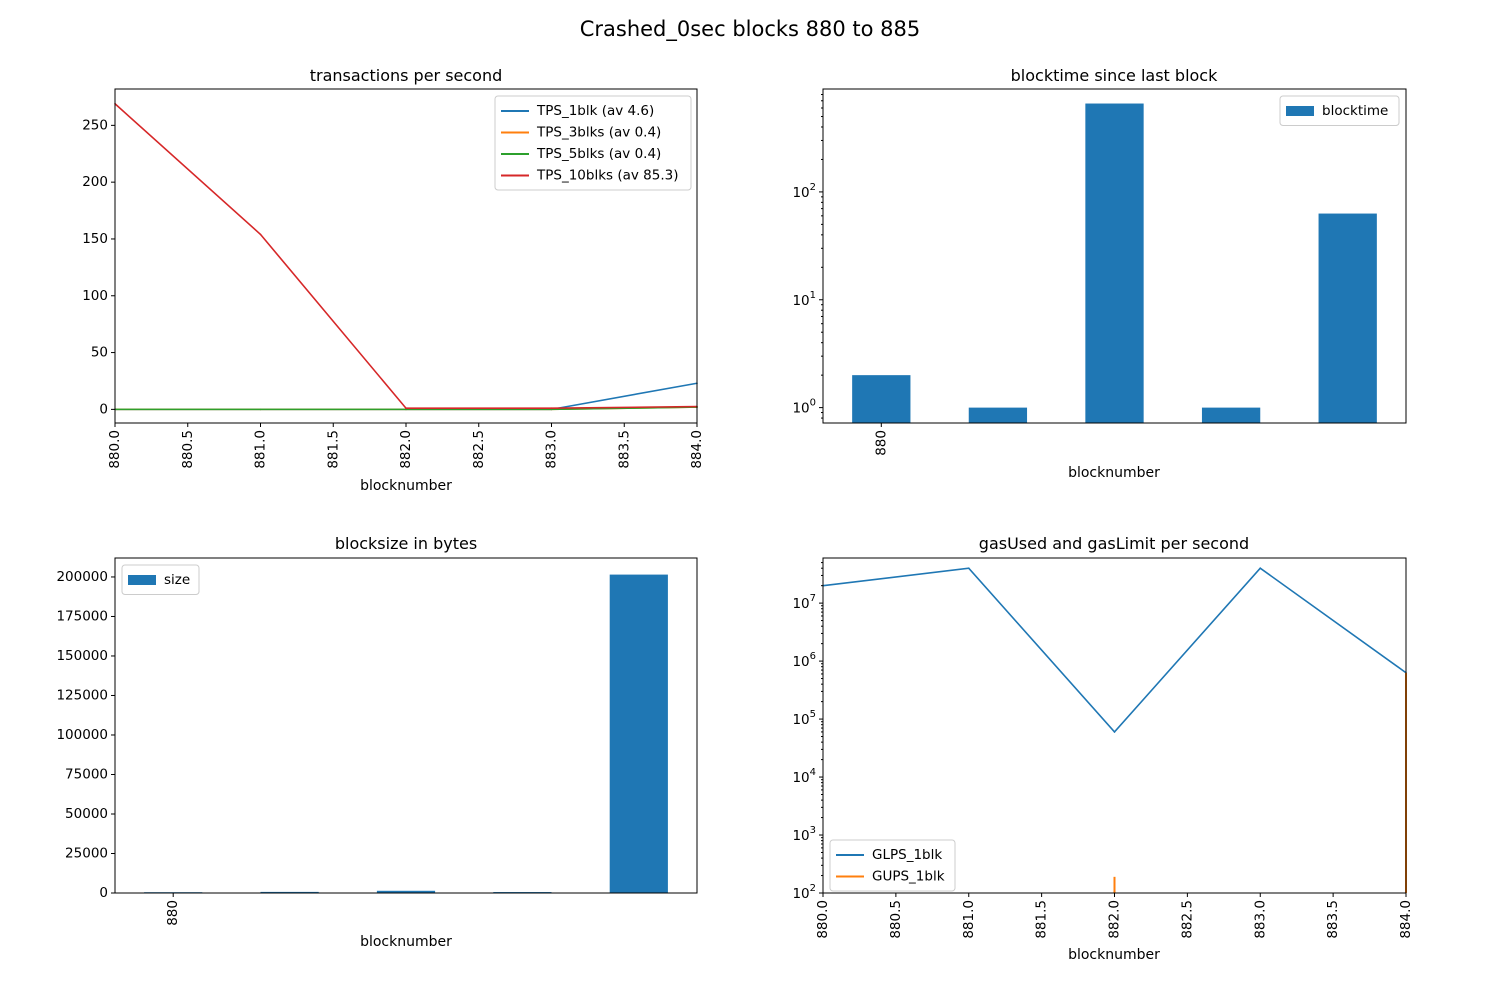 This screenshot has height=1000, width=1500. Describe the element at coordinates (598, 133) in the screenshot. I see `tps-legend-label: TPS_3blks (av 0.4)` at that location.